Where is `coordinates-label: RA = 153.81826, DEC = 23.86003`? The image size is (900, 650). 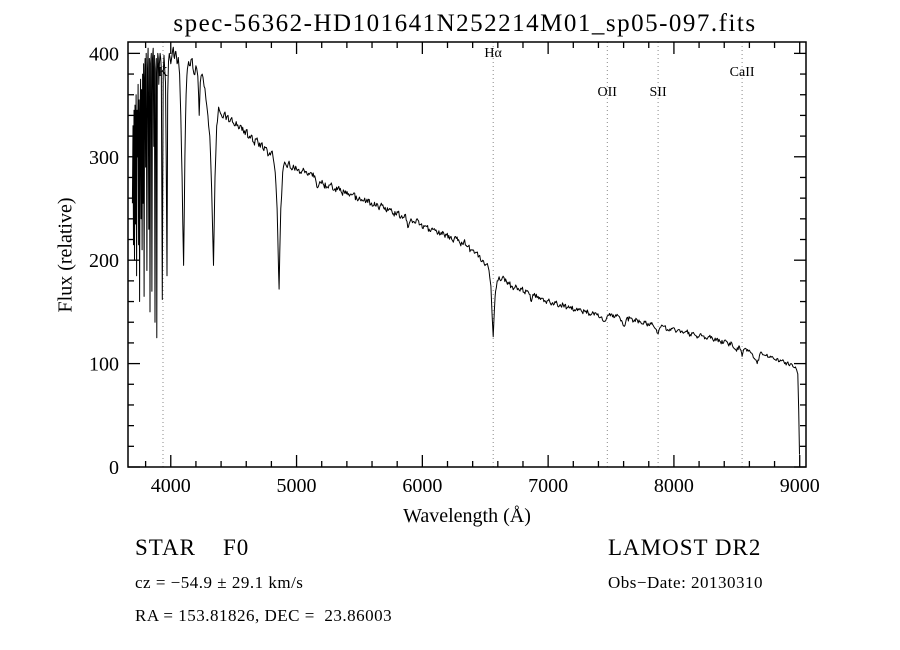
coordinates-label: RA = 153.81826, DEC = 23.86003 is located at coordinates (264, 615).